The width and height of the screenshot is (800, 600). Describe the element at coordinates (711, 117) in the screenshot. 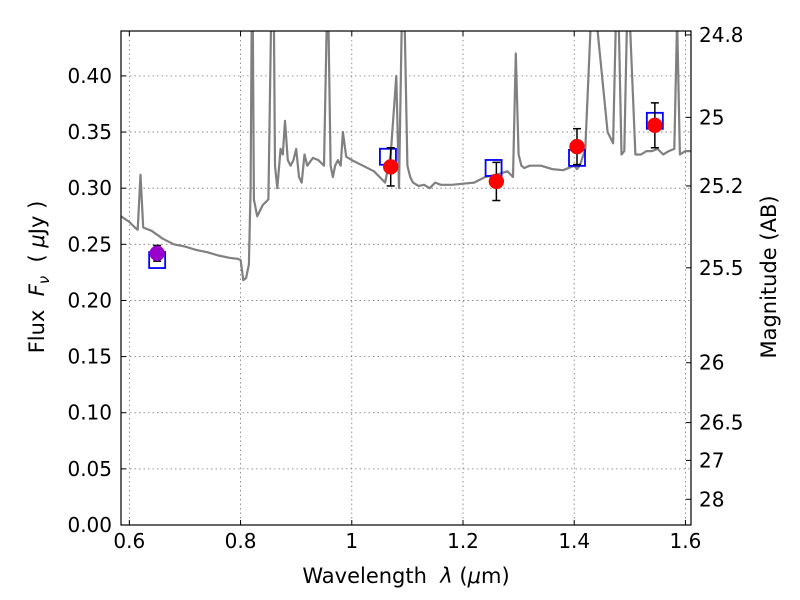

I see `y2-tick-label: 25` at that location.